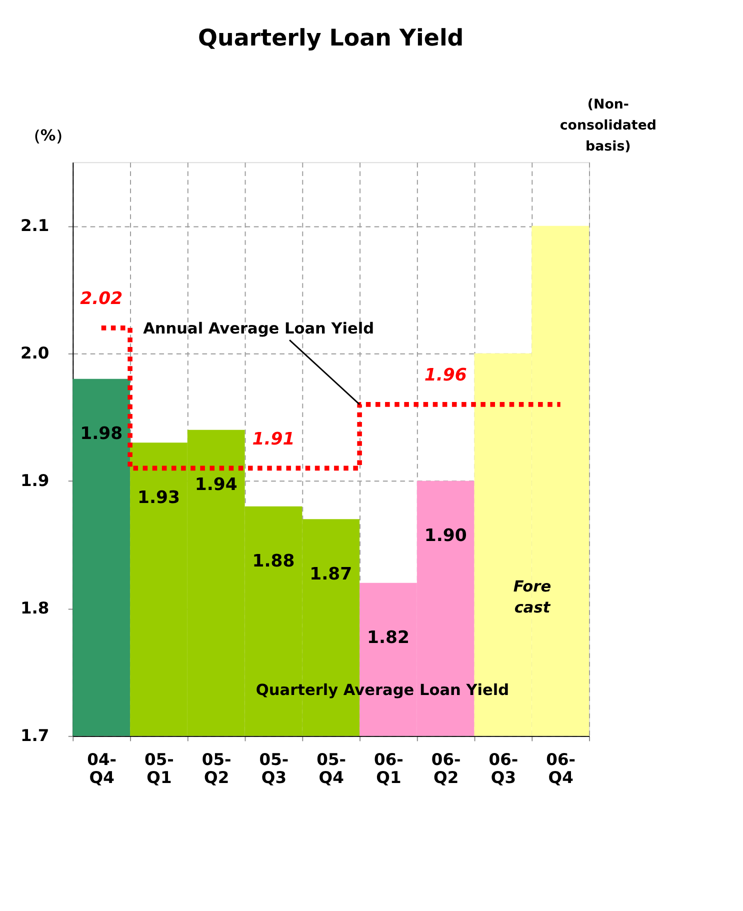  What do you see at coordinates (532, 597) in the screenshot?
I see `annotation: Fore cast` at bounding box center [532, 597].